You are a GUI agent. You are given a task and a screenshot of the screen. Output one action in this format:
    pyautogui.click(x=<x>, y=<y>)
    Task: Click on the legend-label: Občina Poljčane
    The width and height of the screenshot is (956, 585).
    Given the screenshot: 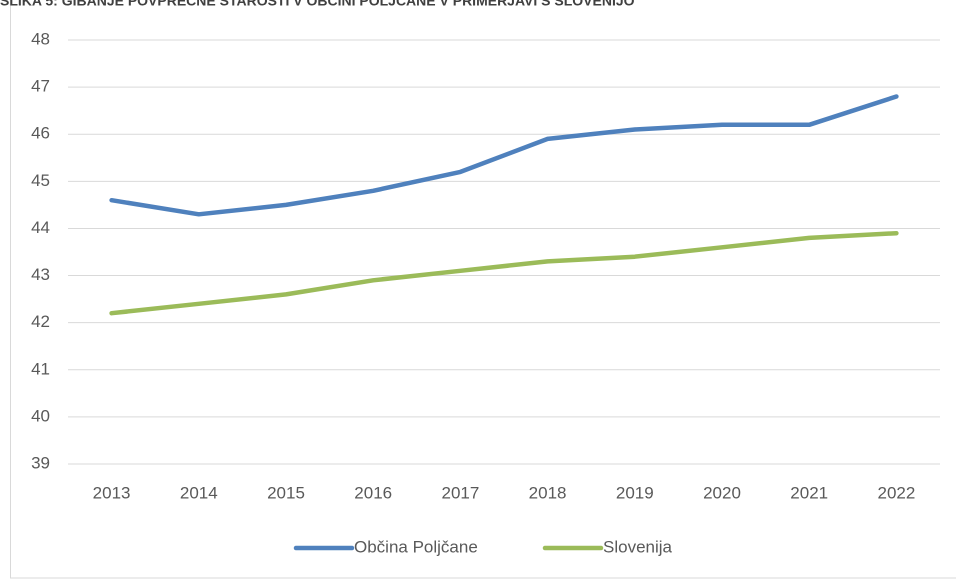 What is the action you would take?
    pyautogui.click(x=416, y=546)
    